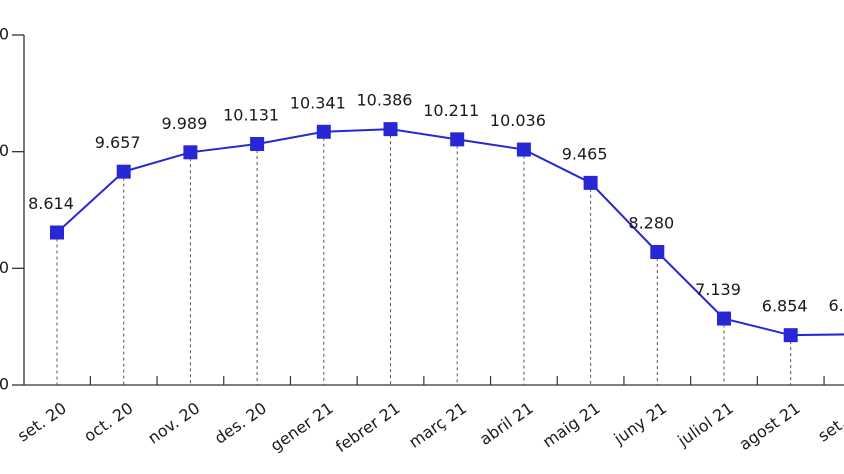 Image resolution: width=844 pixels, height=474 pixels. What do you see at coordinates (829, 421) in the screenshot?
I see `x-tick-label: set. 21` at bounding box center [829, 421].